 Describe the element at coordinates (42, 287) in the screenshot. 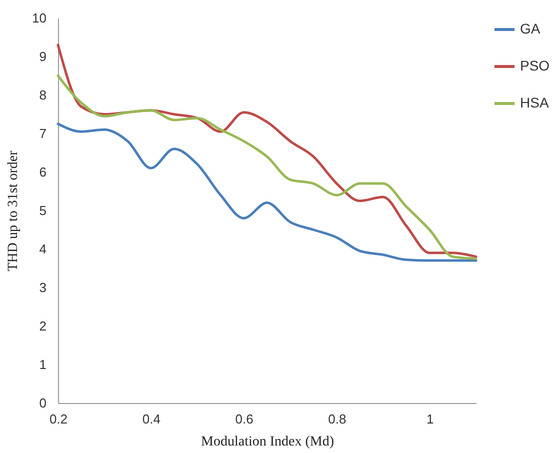

I see `y-tick-label: 3` at that location.